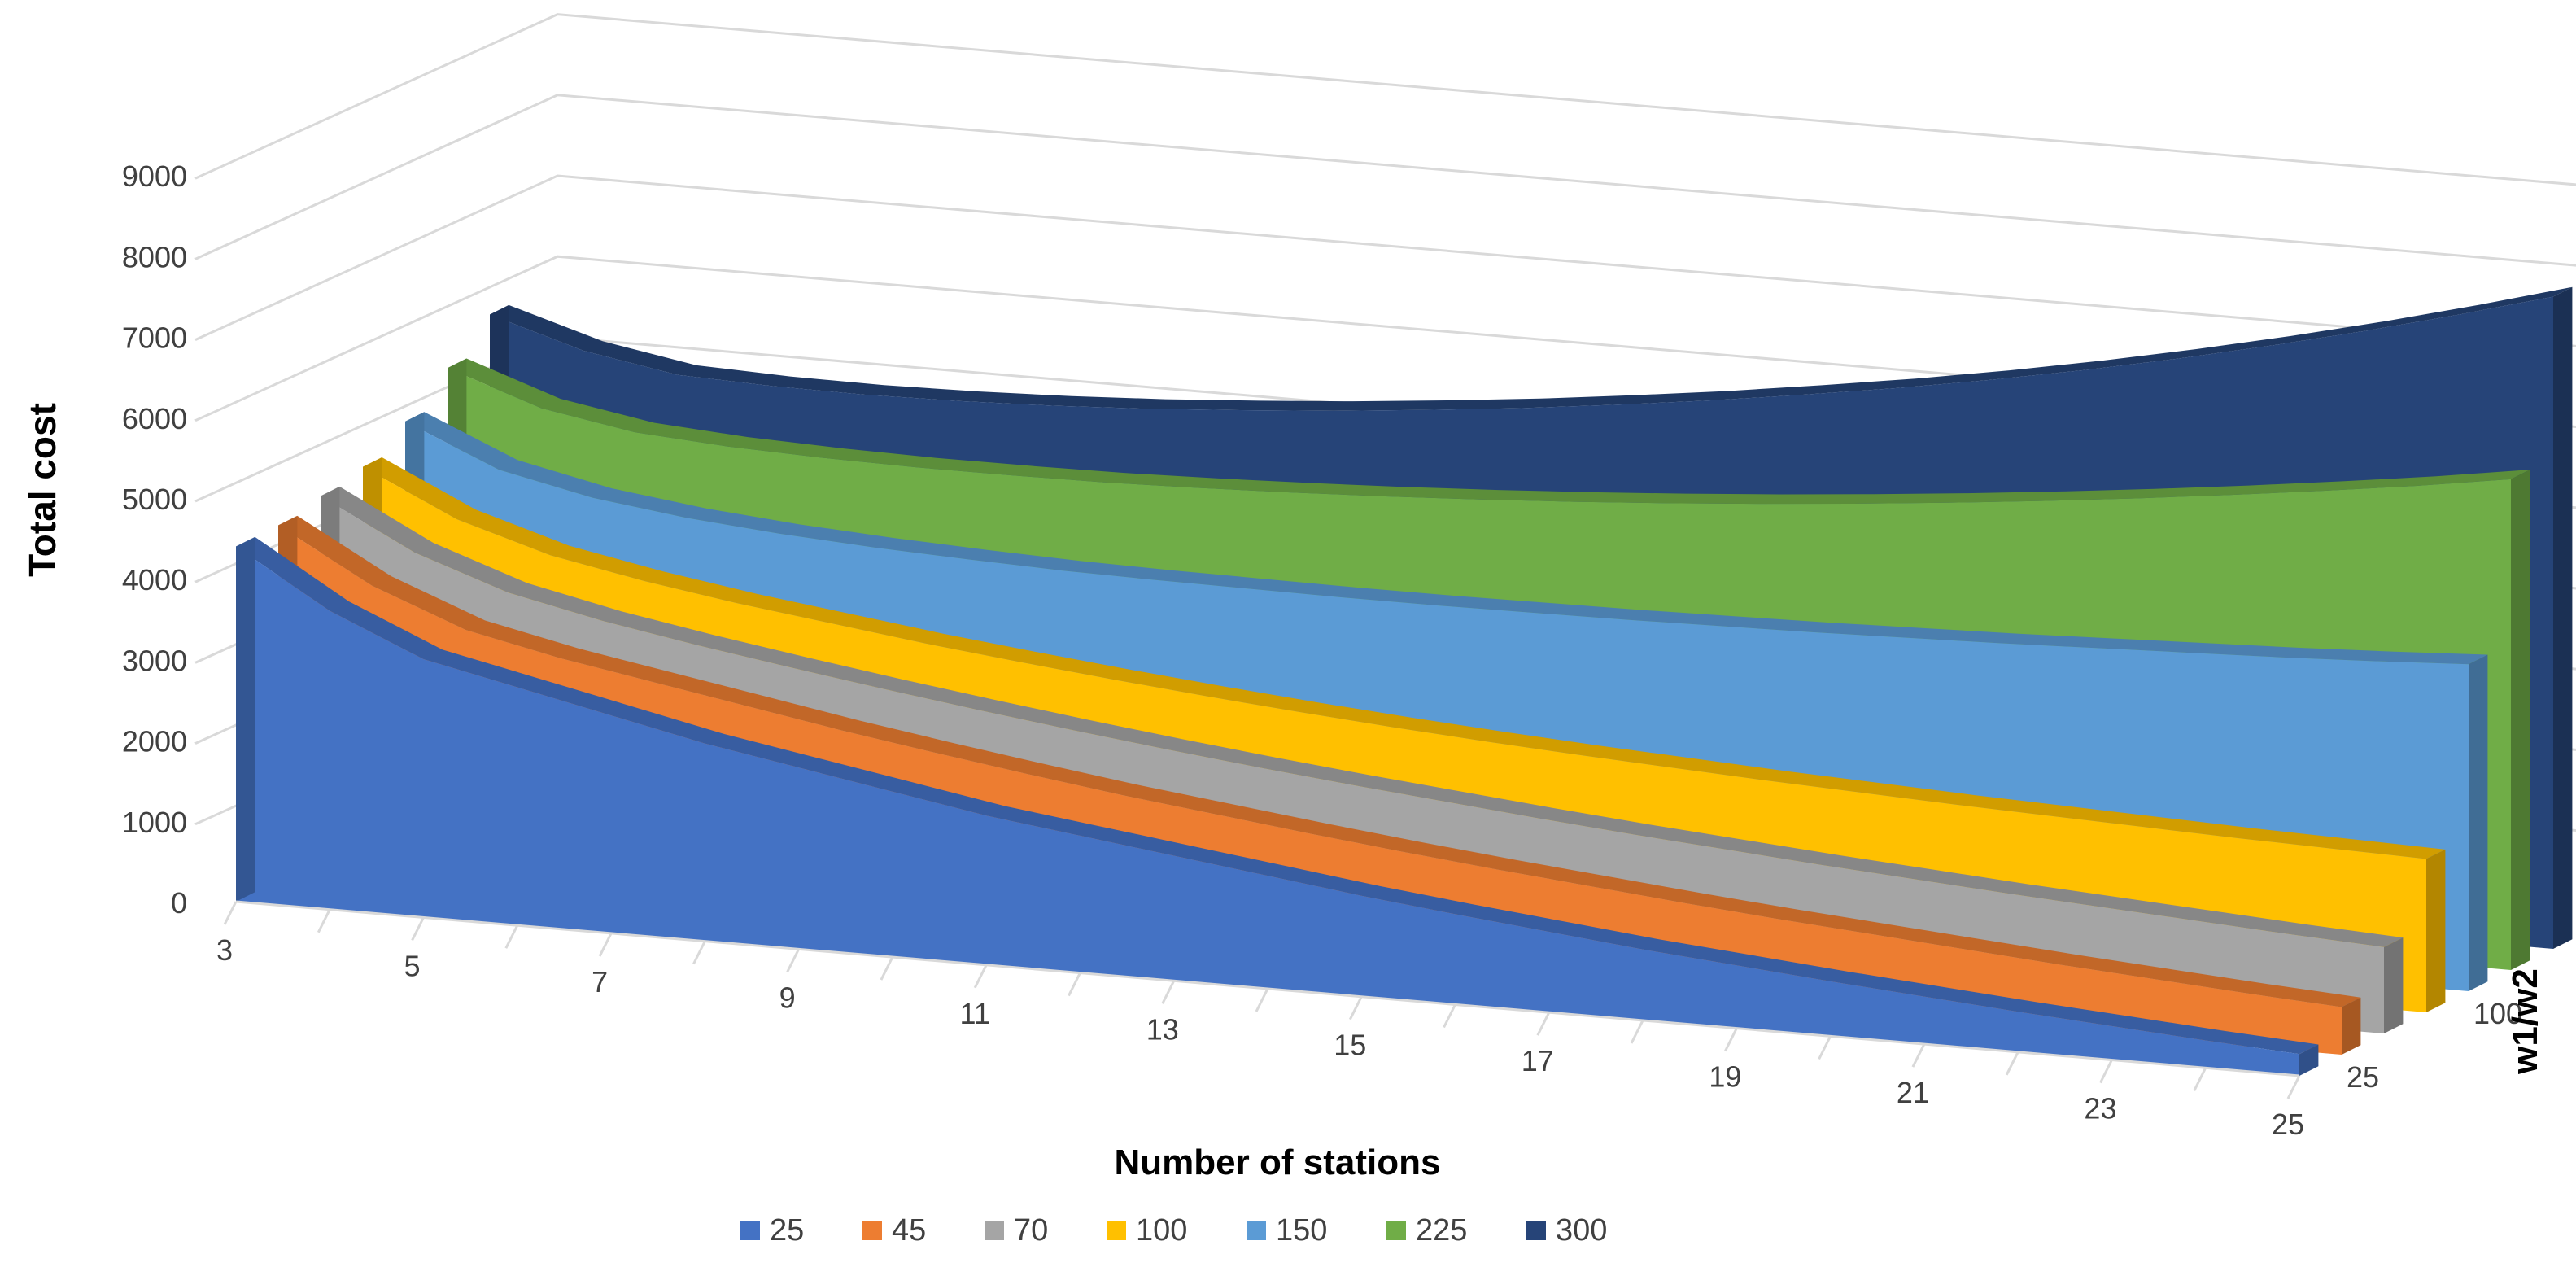 This screenshot has width=2576, height=1276. What do you see at coordinates (154, 177) in the screenshot?
I see `y-tick-label: 9000` at bounding box center [154, 177].